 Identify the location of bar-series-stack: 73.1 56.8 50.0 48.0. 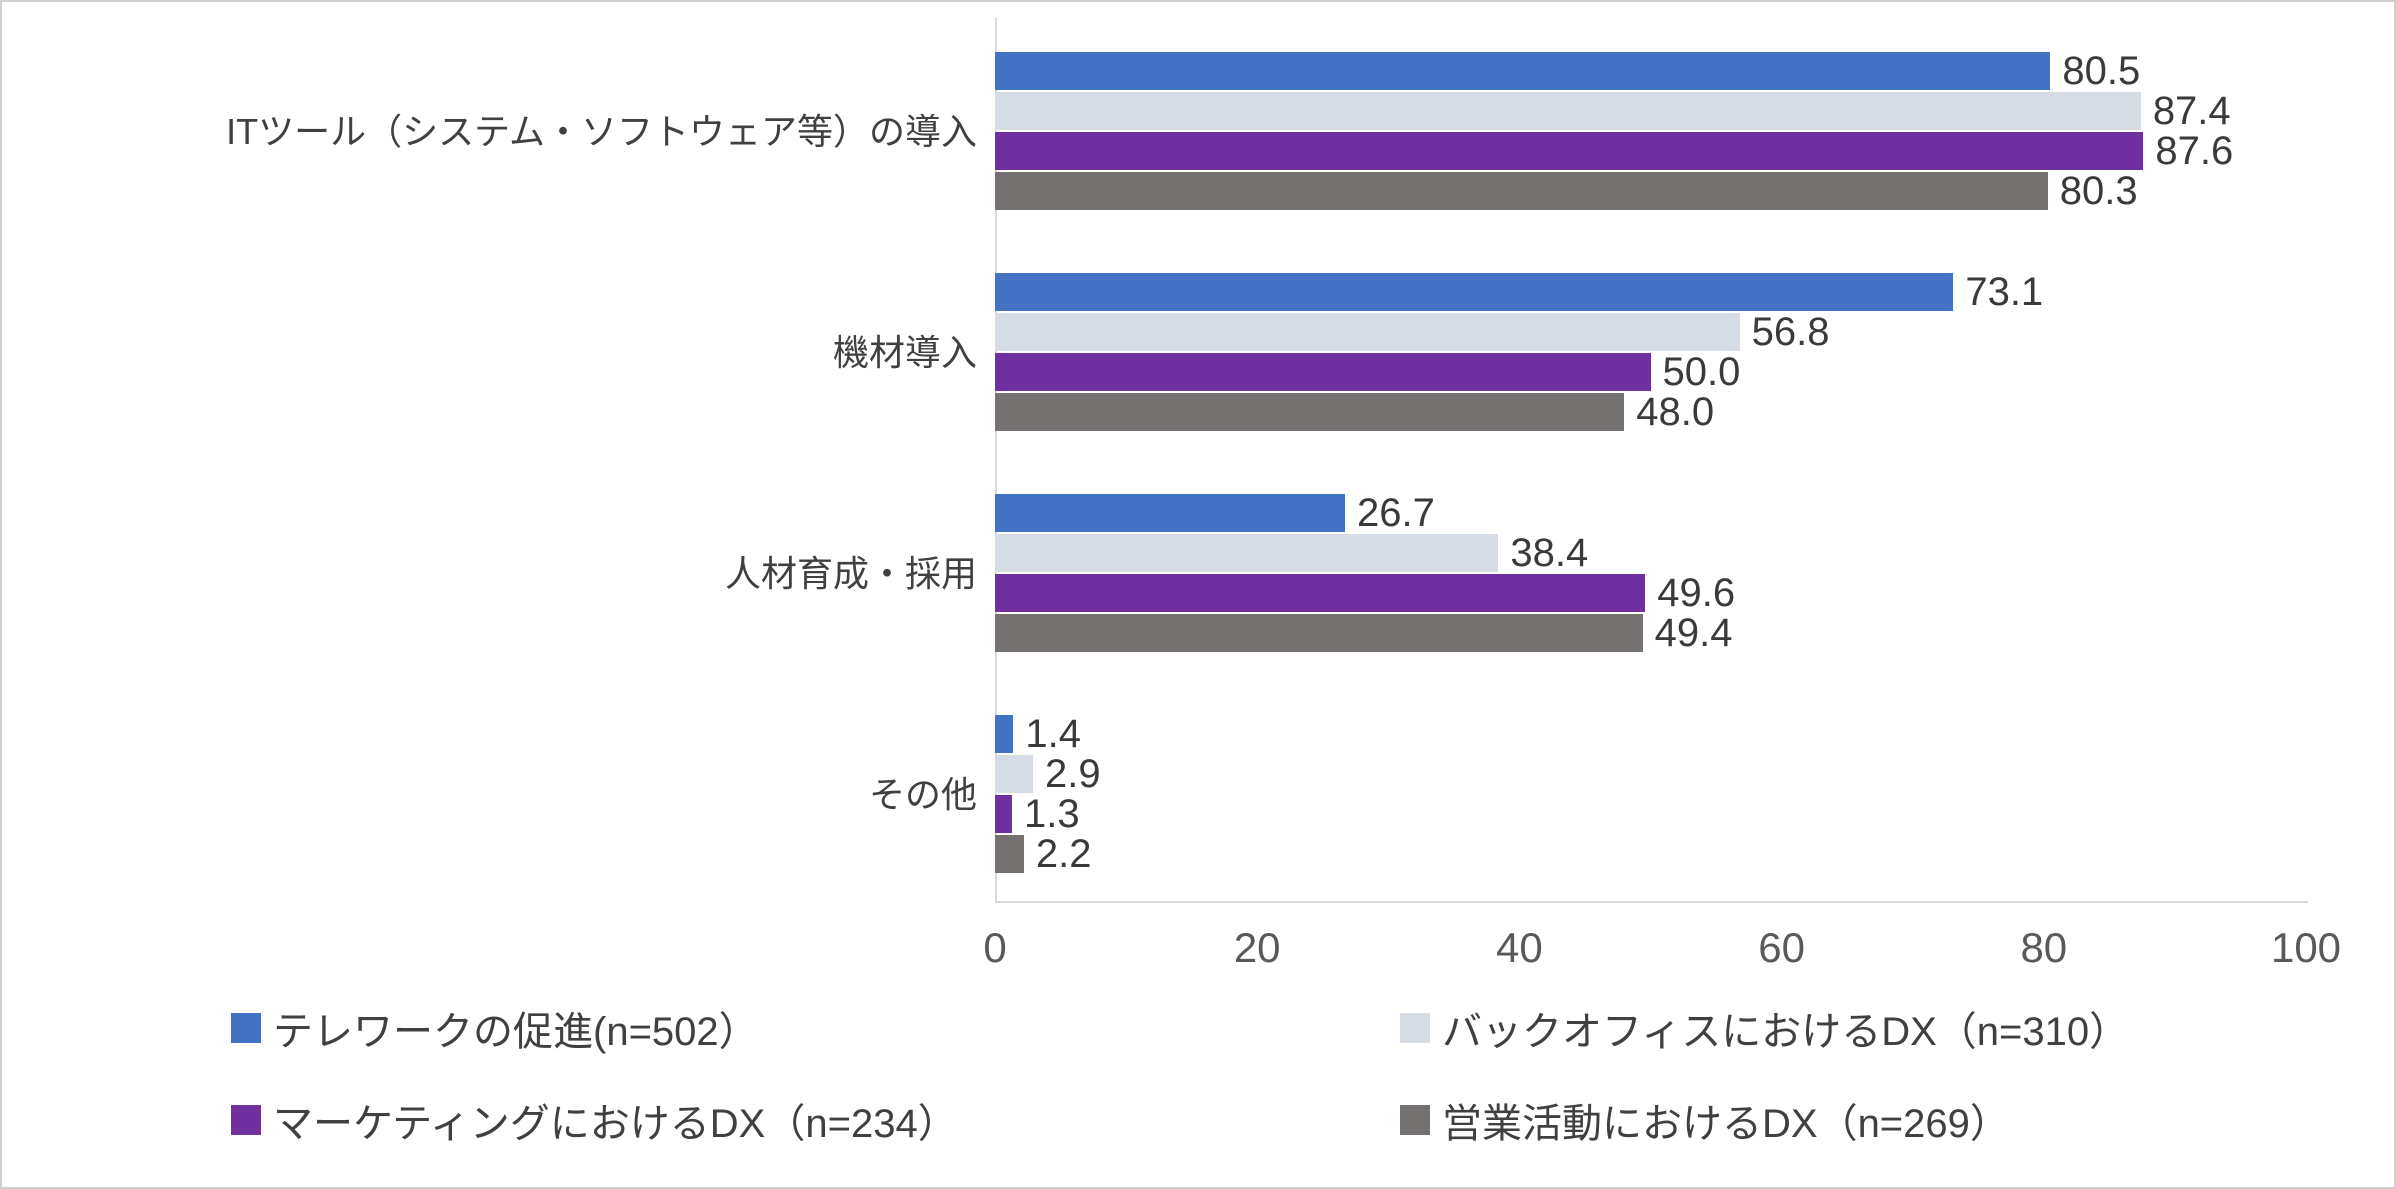
(1650, 352).